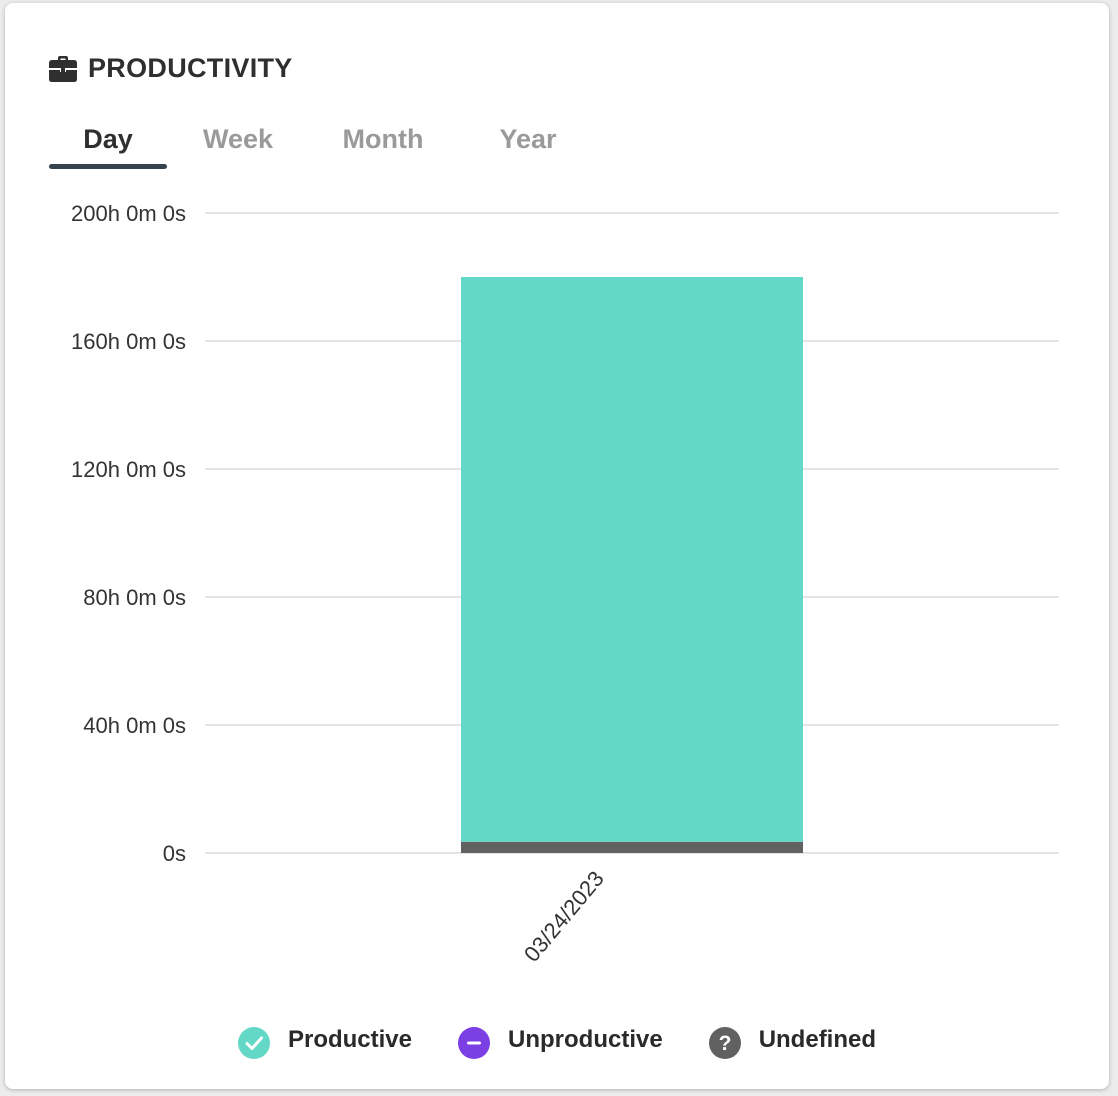  Describe the element at coordinates (474, 1043) in the screenshot. I see `minus-circle-icon` at that location.